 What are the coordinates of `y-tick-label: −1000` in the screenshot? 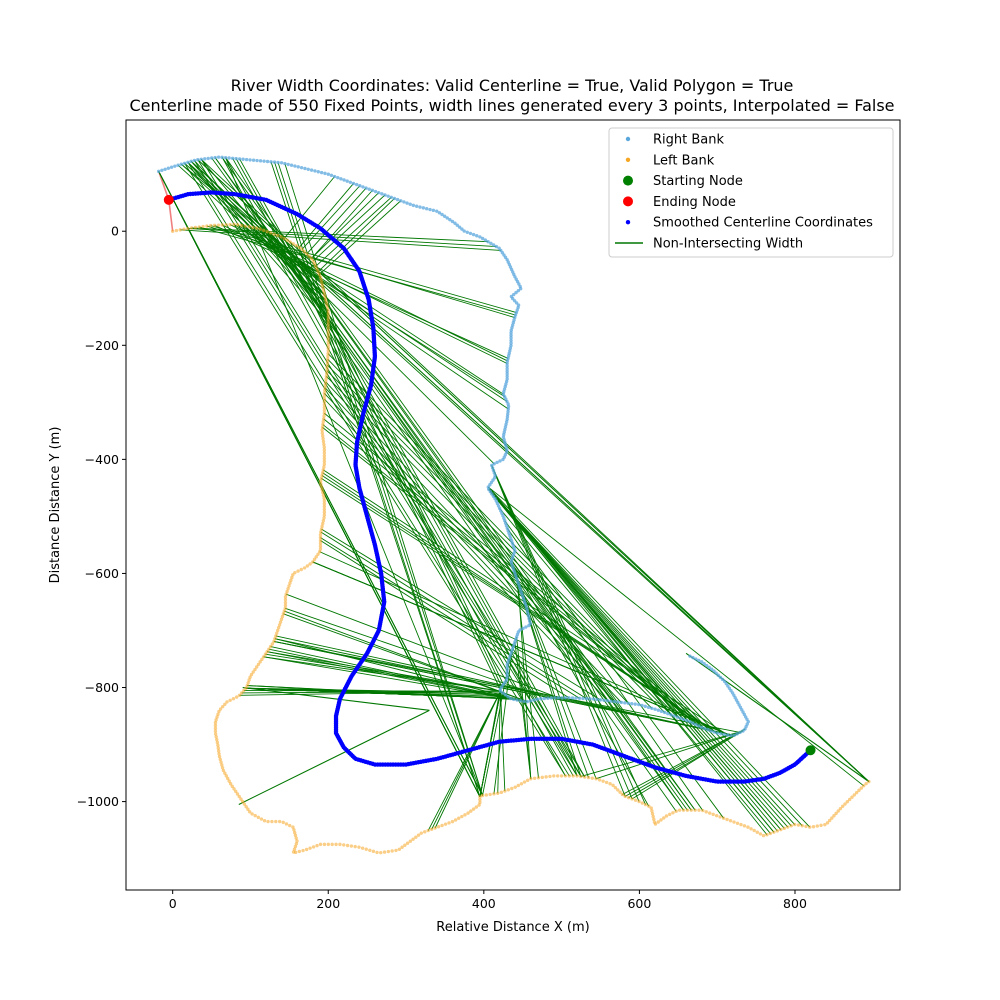 It's located at (98, 801).